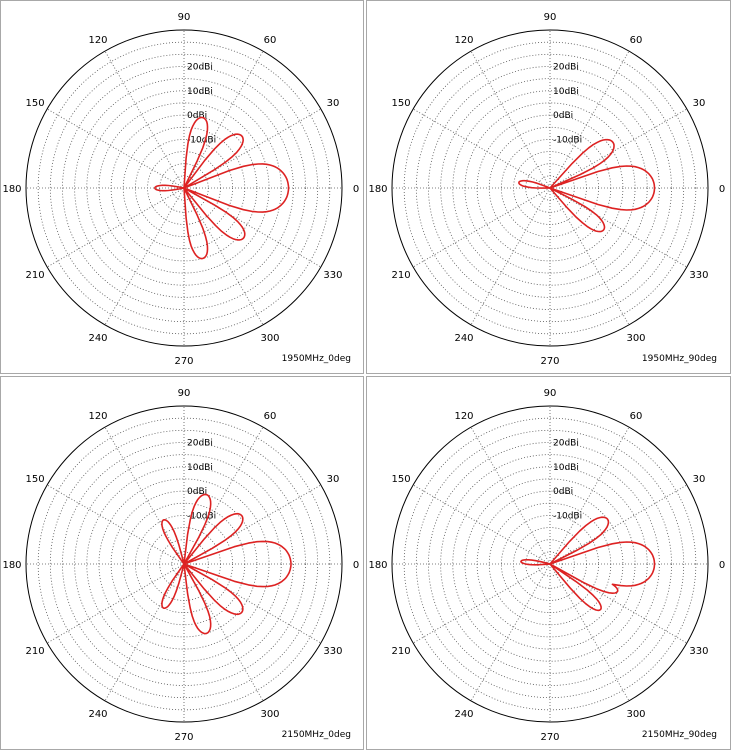 The image size is (731, 751). I want to click on chart-caption: 1950MHz_90deg, so click(679, 359).